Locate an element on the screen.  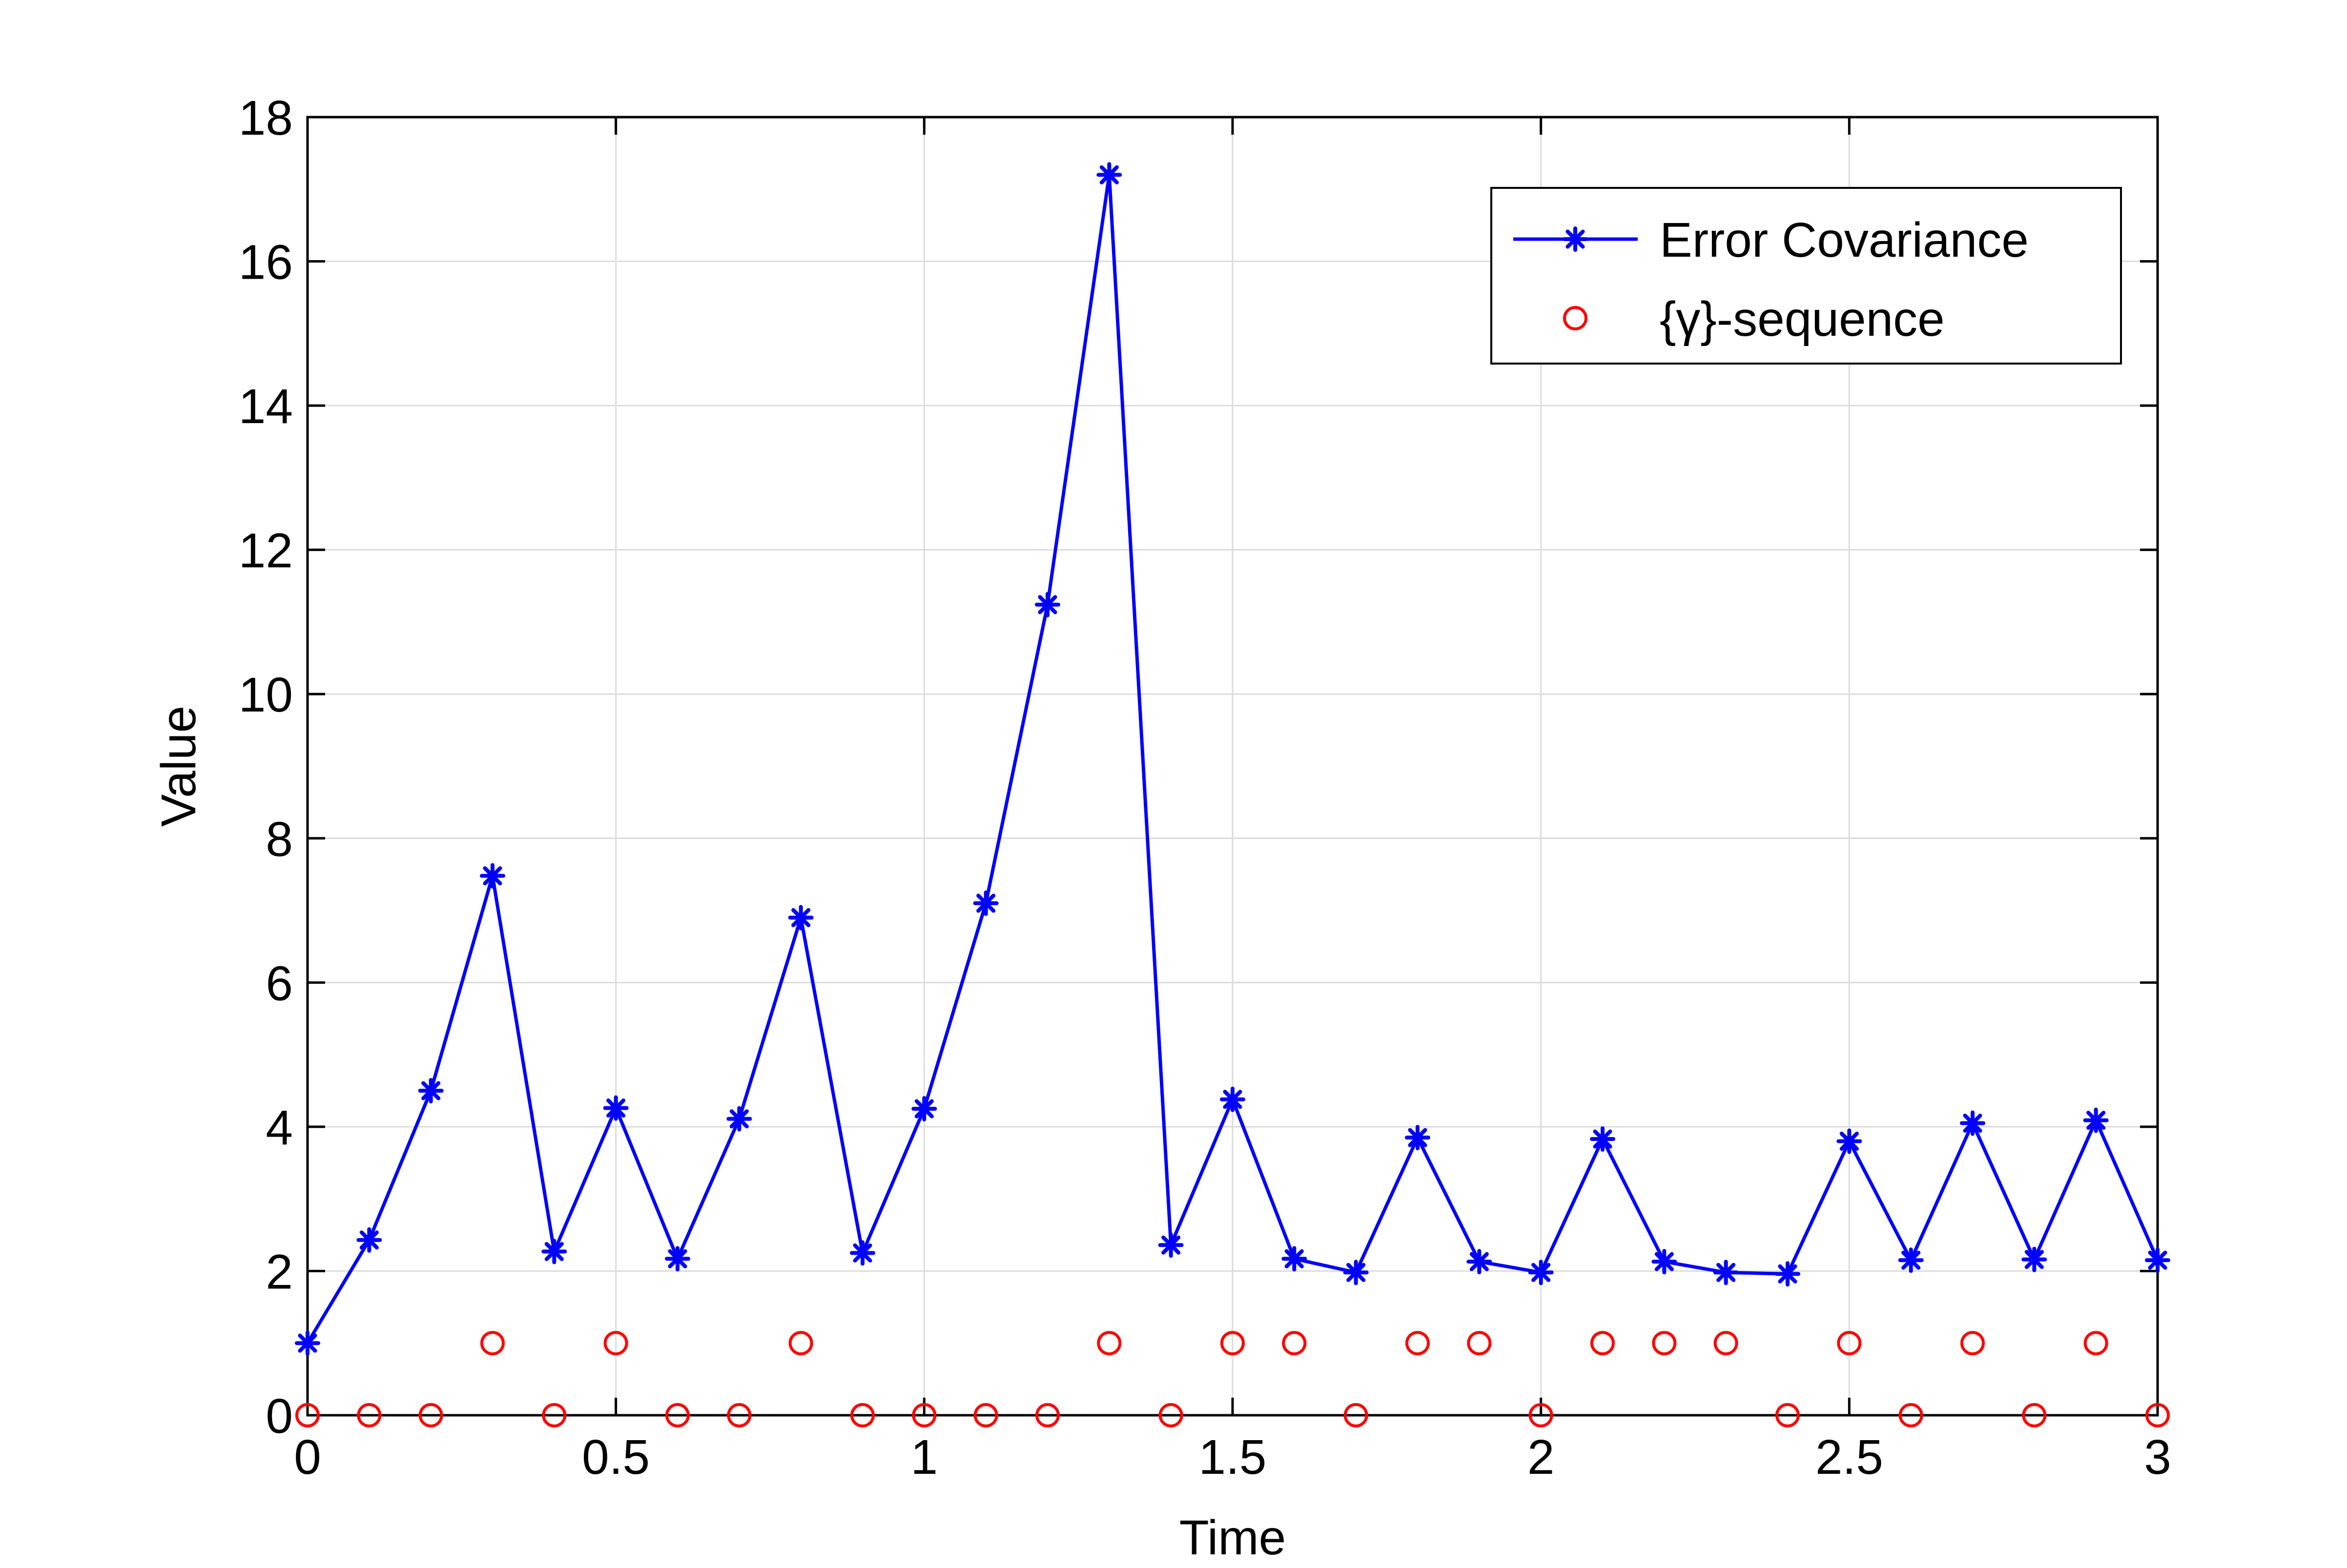
legend-star-marker is located at coordinates (1576, 239).